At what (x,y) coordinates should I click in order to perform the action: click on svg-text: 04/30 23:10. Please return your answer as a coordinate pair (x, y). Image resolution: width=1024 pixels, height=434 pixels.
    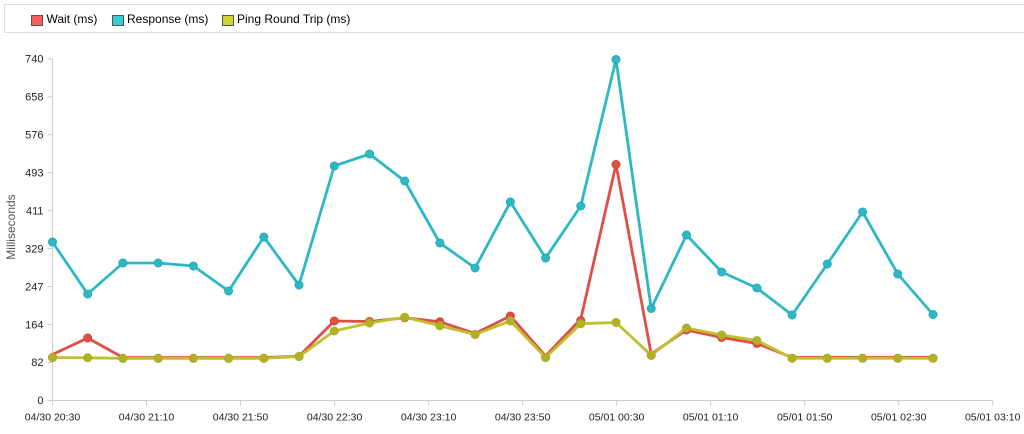
    Looking at the image, I should click on (429, 417).